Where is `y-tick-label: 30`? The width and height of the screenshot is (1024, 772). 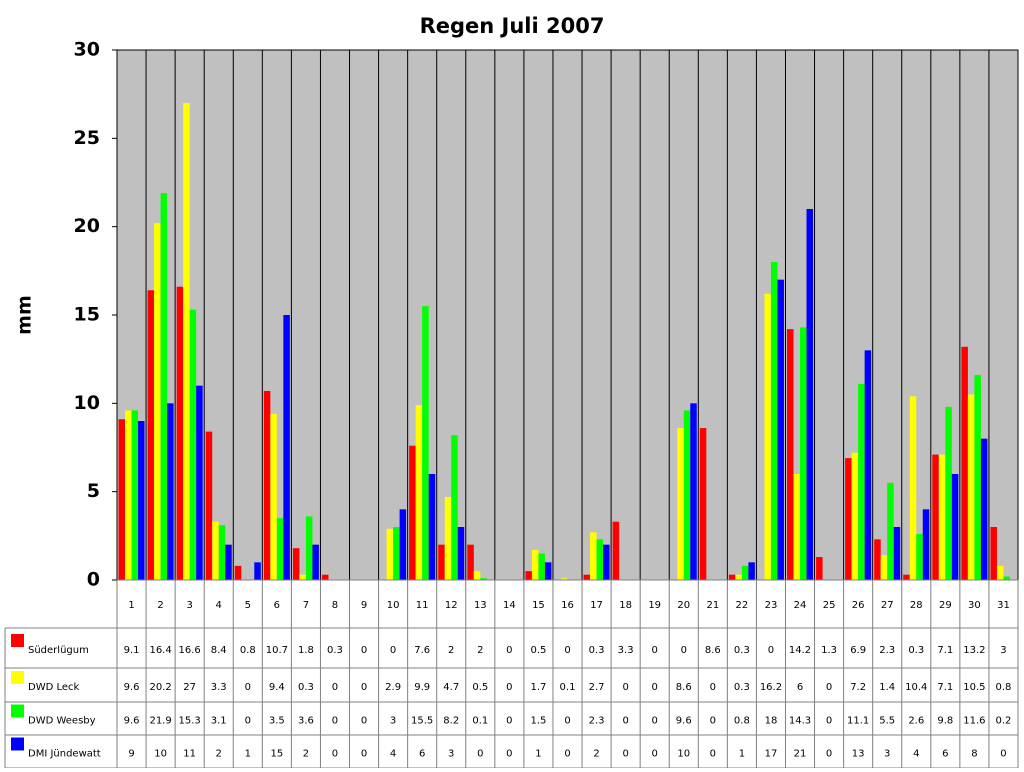 y-tick-label: 30 is located at coordinates (87, 50).